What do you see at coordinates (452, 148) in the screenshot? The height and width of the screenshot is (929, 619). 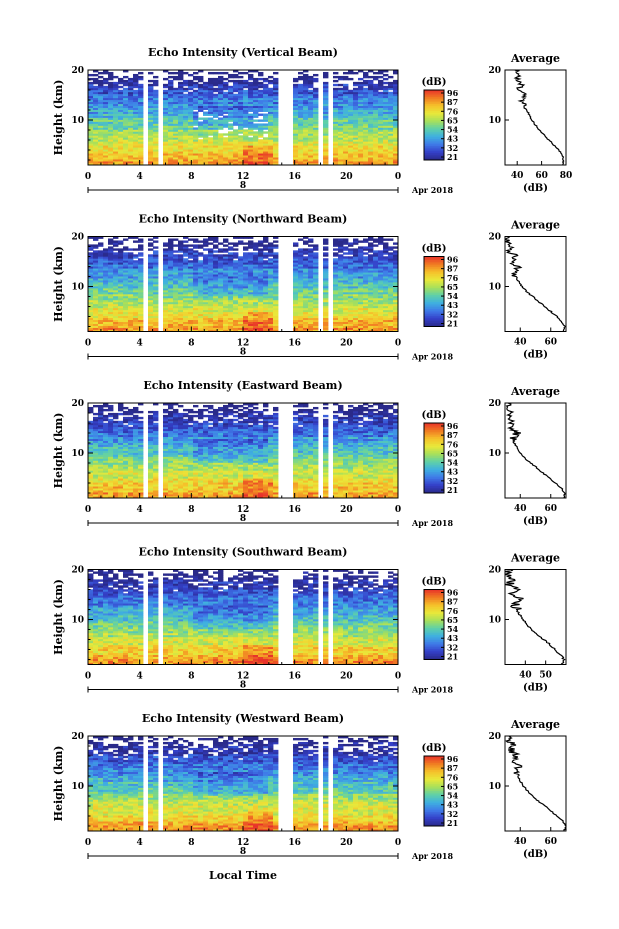 I see `colorbar-tick-label: 32` at bounding box center [452, 148].